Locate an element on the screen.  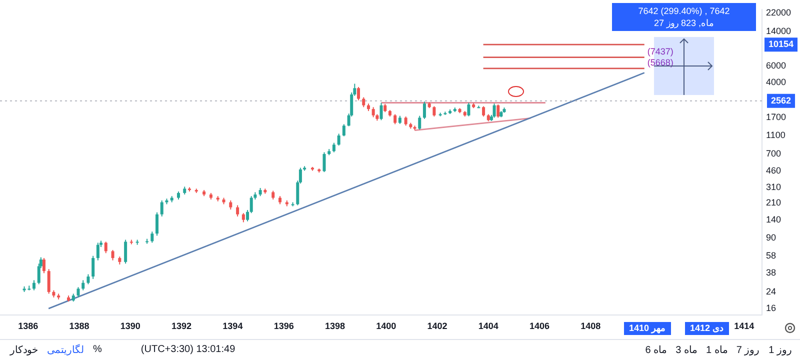
text: 6 ماه is located at coordinates (656, 350).